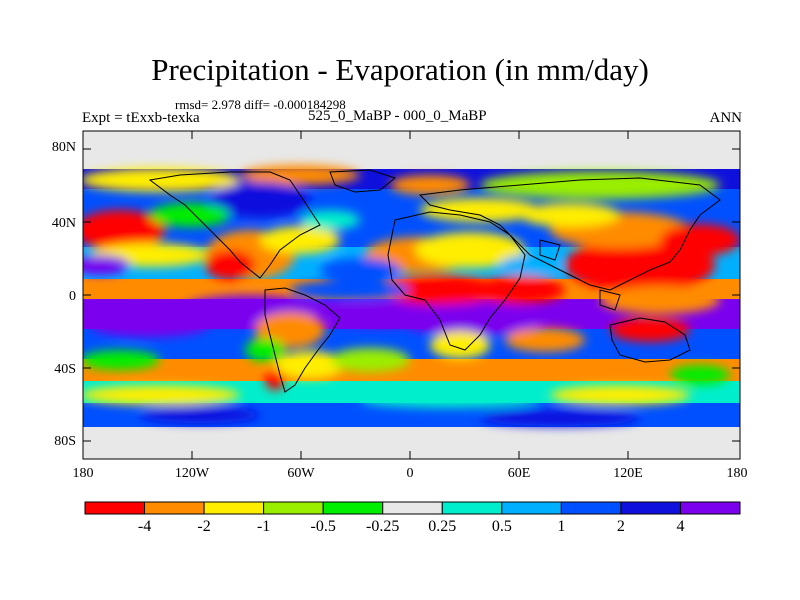  I want to click on experiment-label: Expt = tExxb-texka, so click(141, 118).